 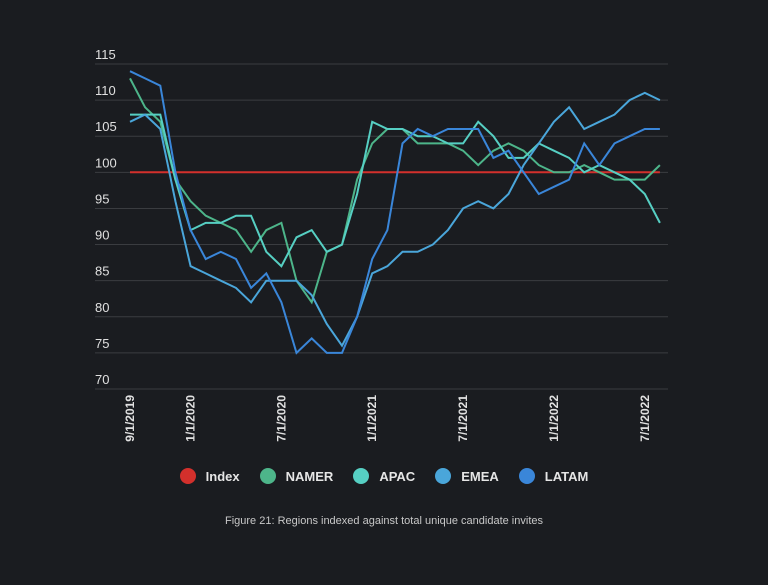 I want to click on legend: Index NAMER APAC EMEA LATAM, so click(x=384, y=476).